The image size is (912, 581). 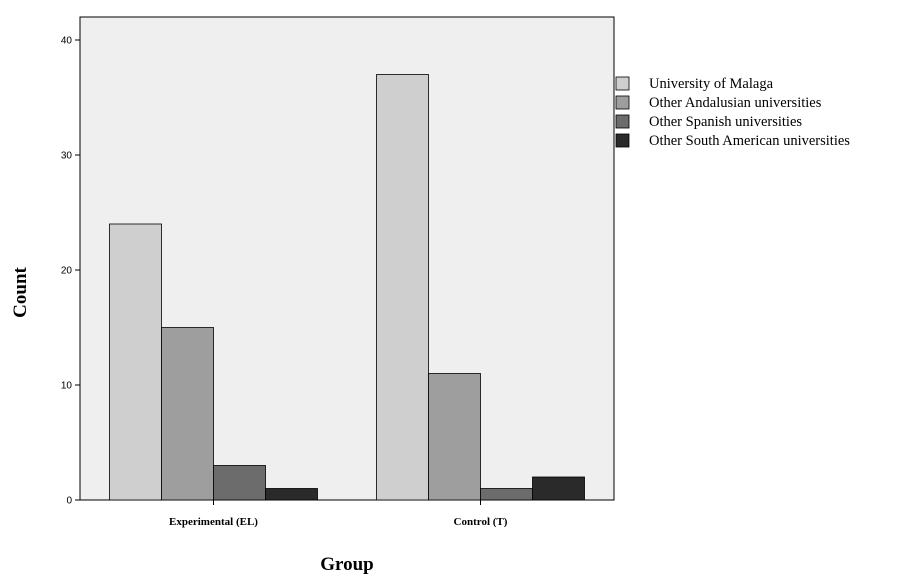 I want to click on x-tick-label: Experimental (EL), so click(x=213, y=522).